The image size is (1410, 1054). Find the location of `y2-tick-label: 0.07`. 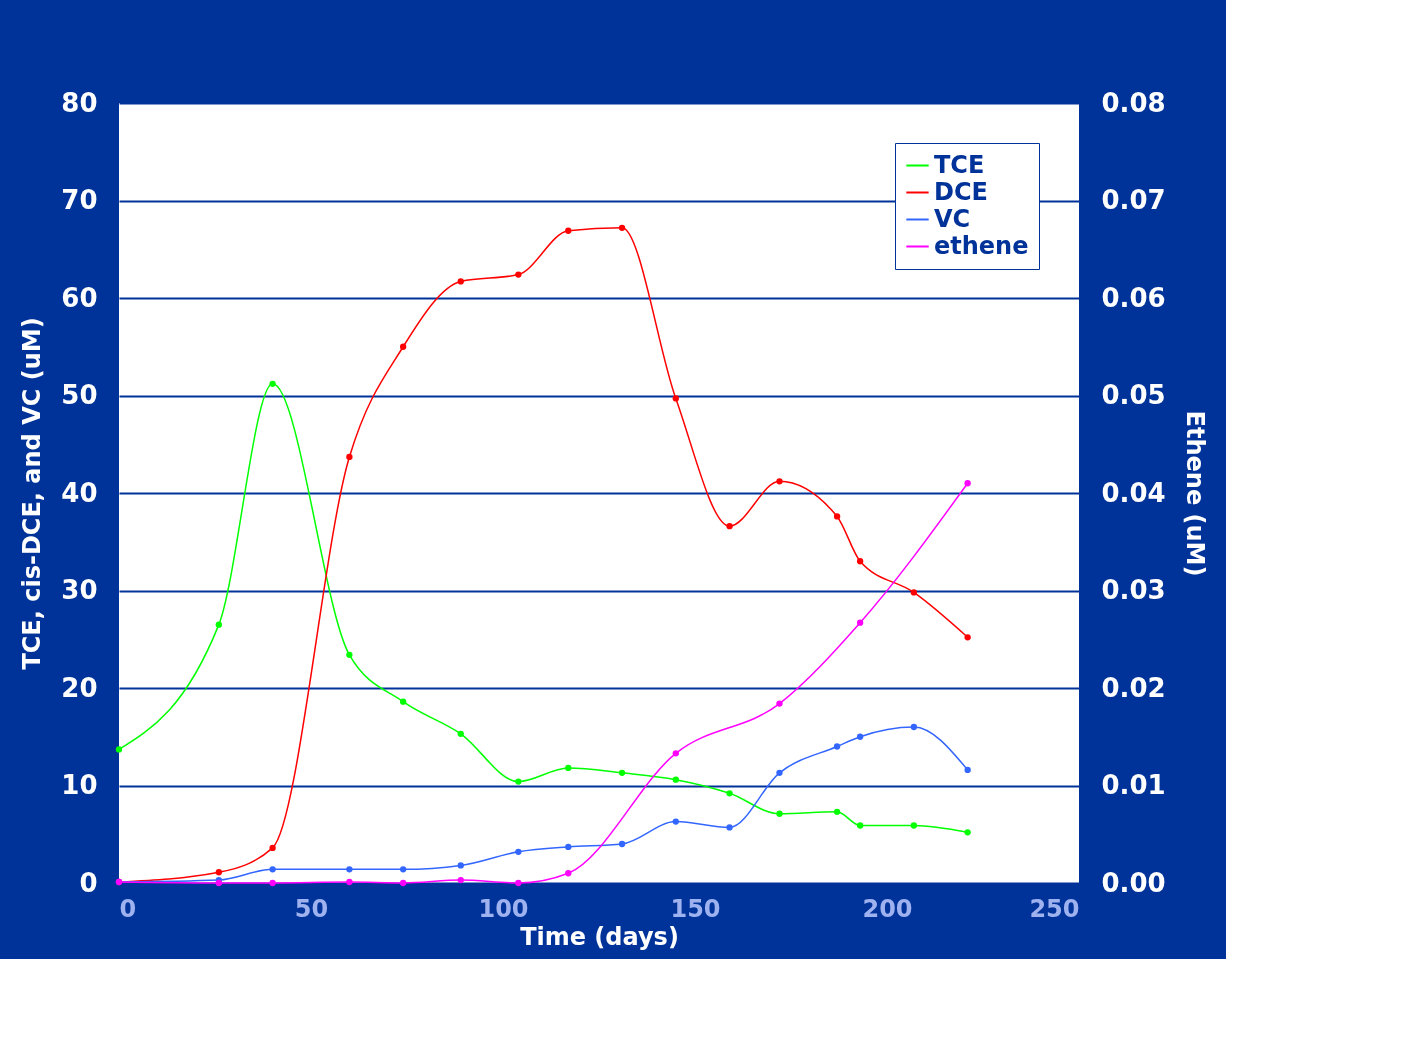

y2-tick-label: 0.07 is located at coordinates (1133, 200).